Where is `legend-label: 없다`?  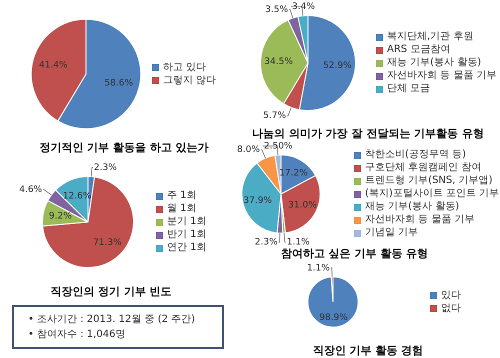 legend-label: 없다 is located at coordinates (451, 308).